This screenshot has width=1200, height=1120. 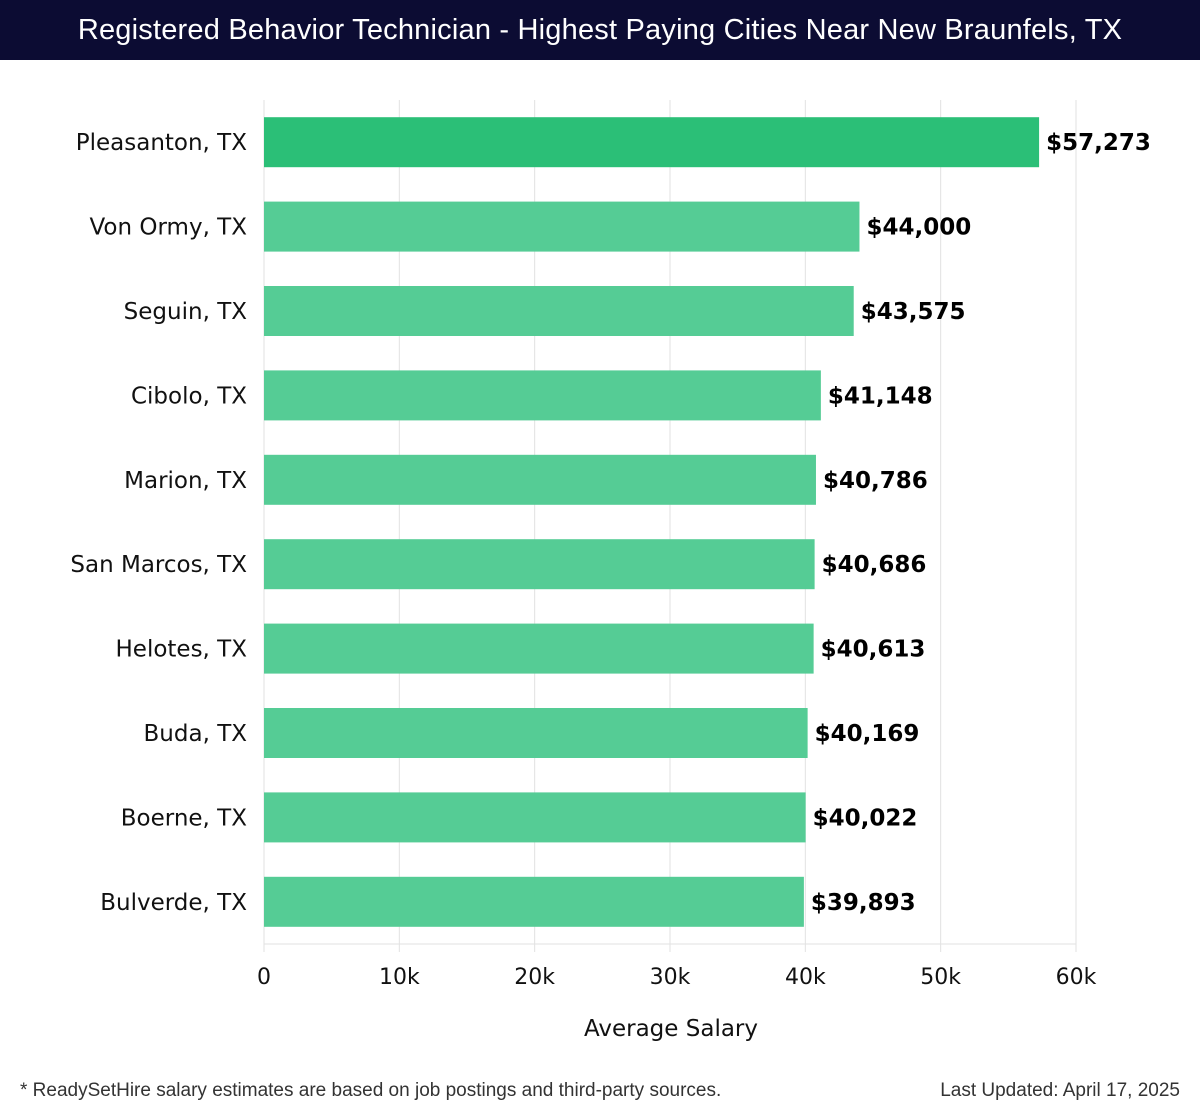 I want to click on category-label: Marion, TX, so click(x=185, y=481).